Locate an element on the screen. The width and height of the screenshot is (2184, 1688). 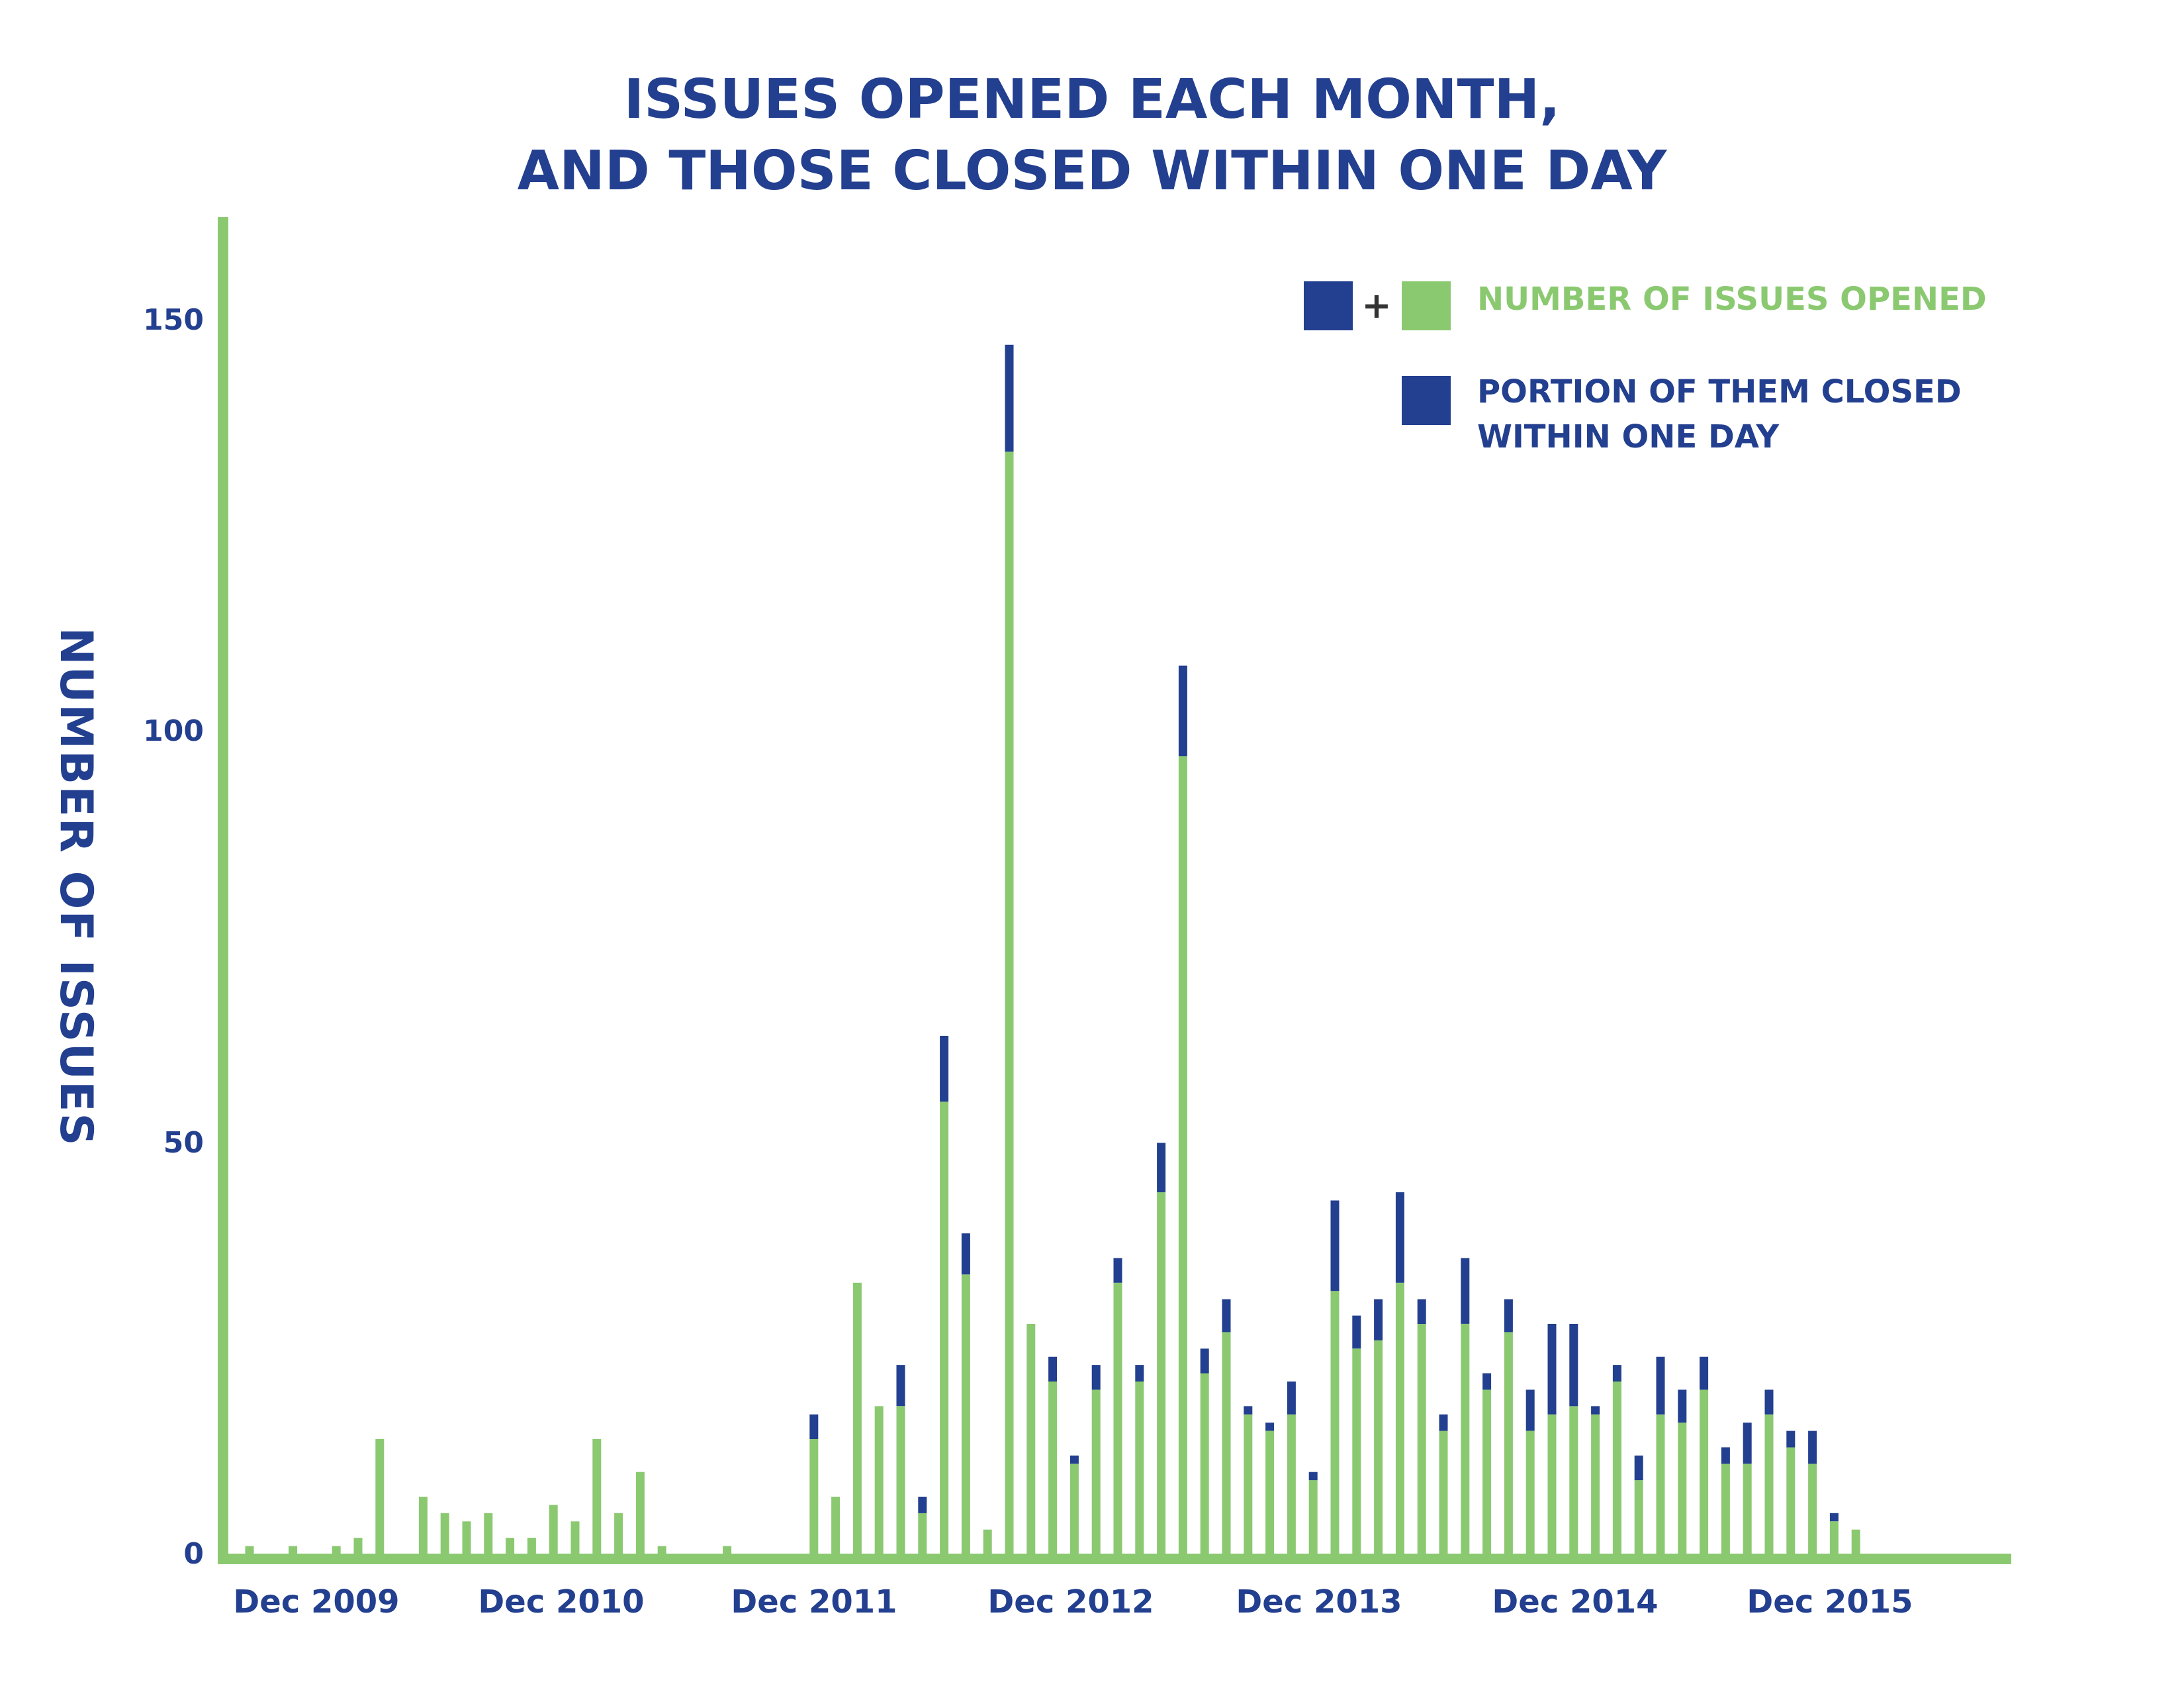
bar-closed-nov-2013 is located at coordinates (1335, 1245).